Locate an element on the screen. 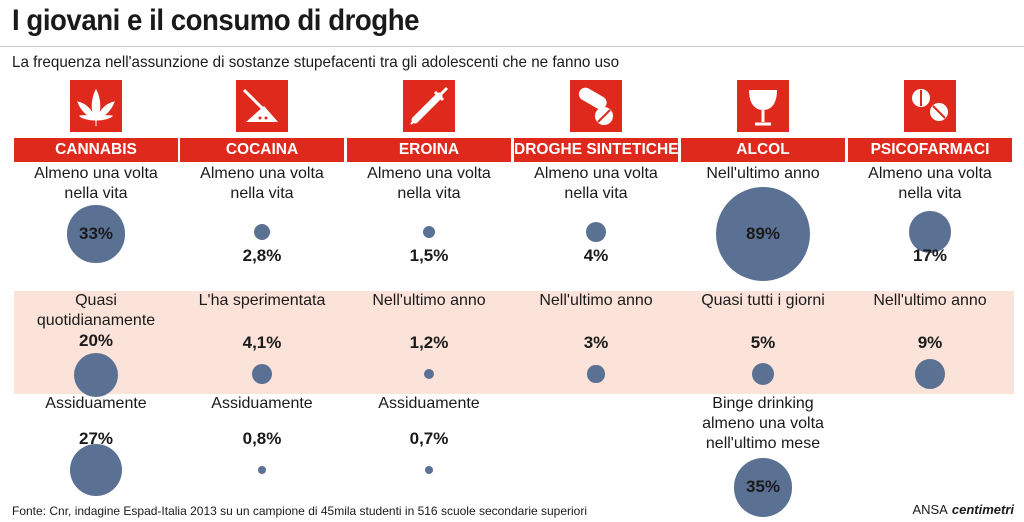 This screenshot has height=522, width=1024. category-header: COCAINA is located at coordinates (262, 150).